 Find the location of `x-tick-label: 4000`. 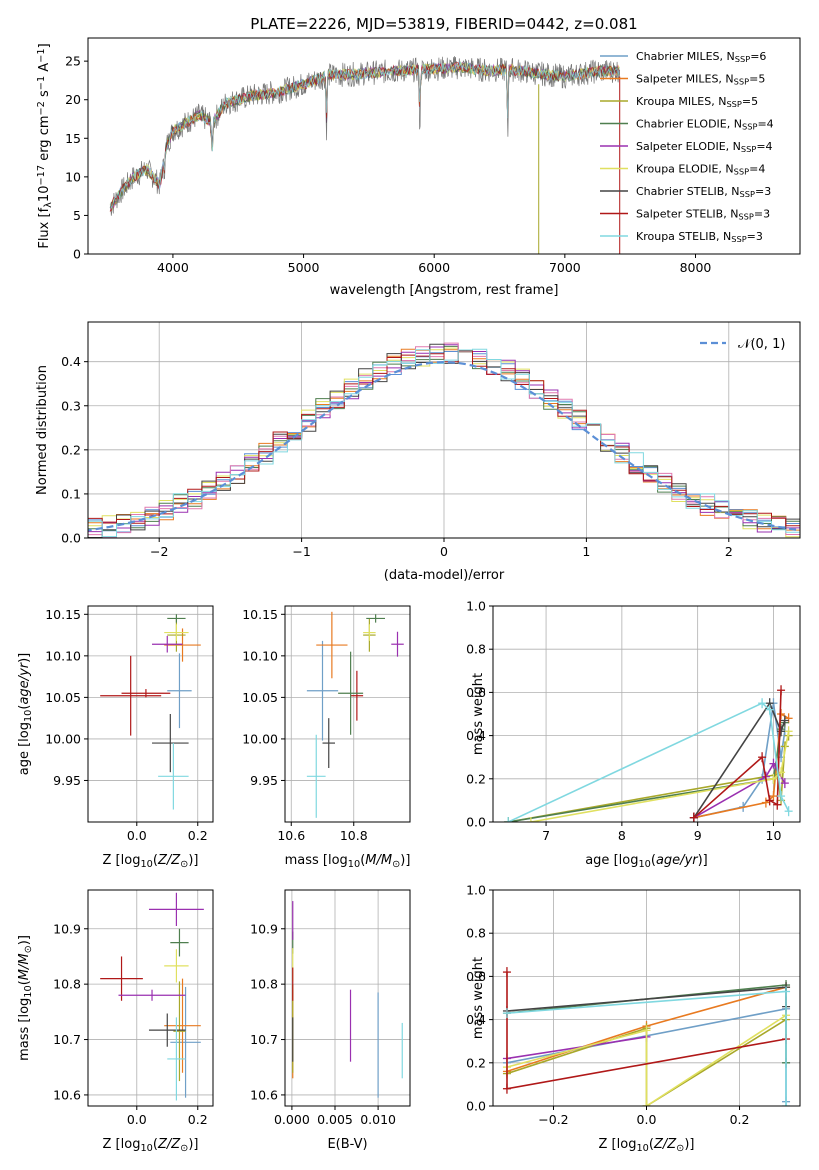

x-tick-label: 4000 is located at coordinates (173, 267).